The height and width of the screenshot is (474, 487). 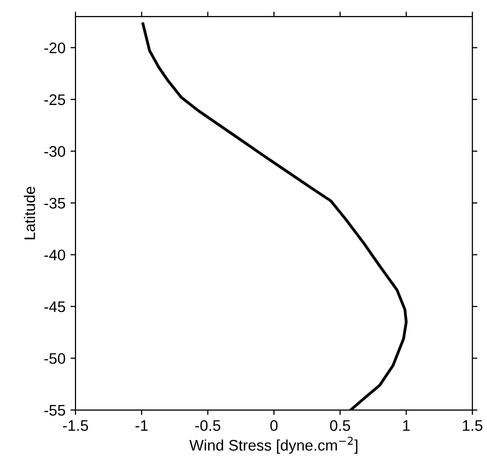 I want to click on x-tick-label: 1.5, so click(x=472, y=425).